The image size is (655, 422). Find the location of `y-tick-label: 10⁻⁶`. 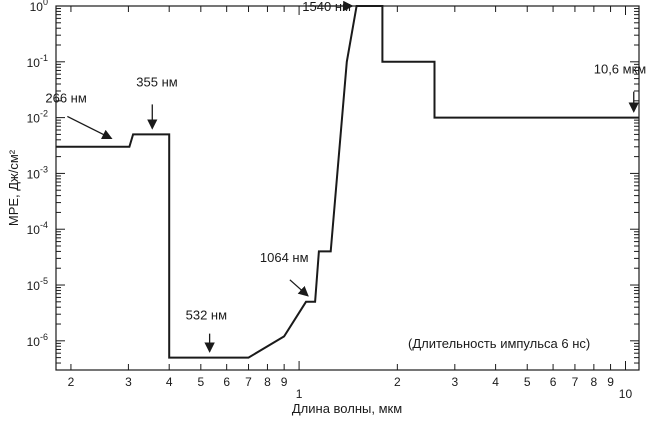

y-tick-label: 10⁻⁶ is located at coordinates (37, 340).